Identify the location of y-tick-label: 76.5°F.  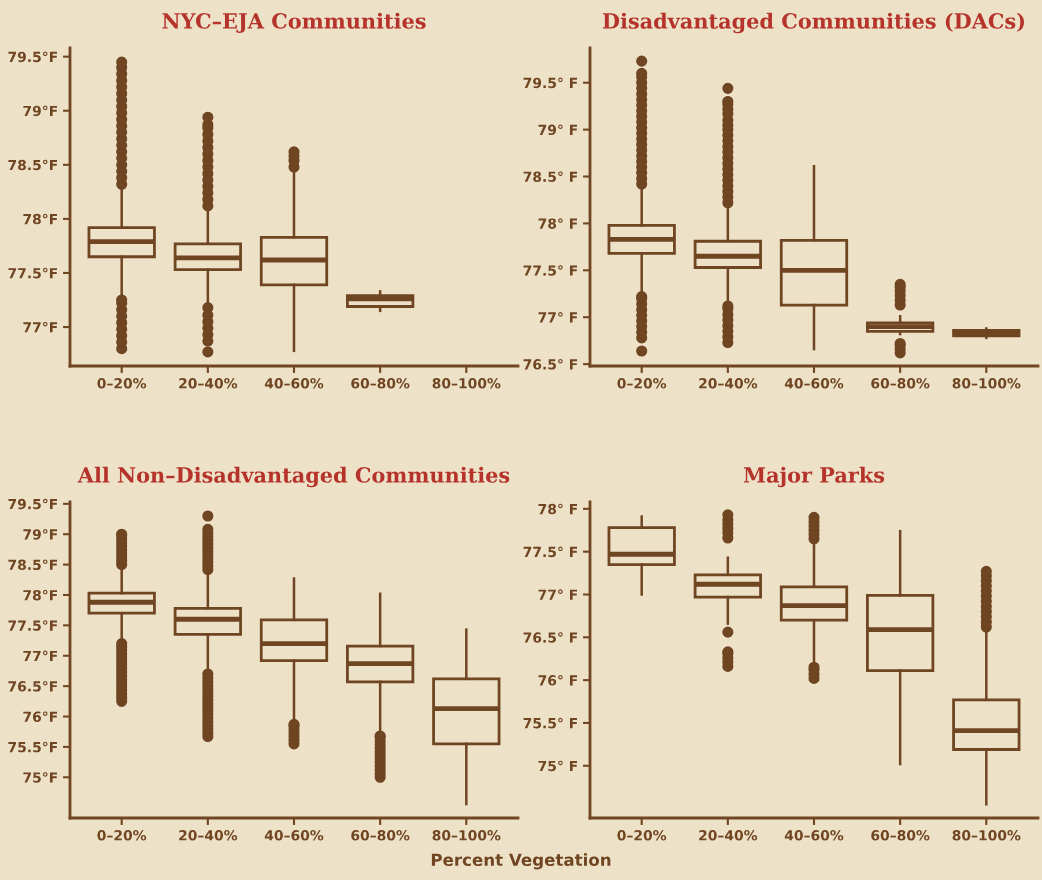
(33, 686).